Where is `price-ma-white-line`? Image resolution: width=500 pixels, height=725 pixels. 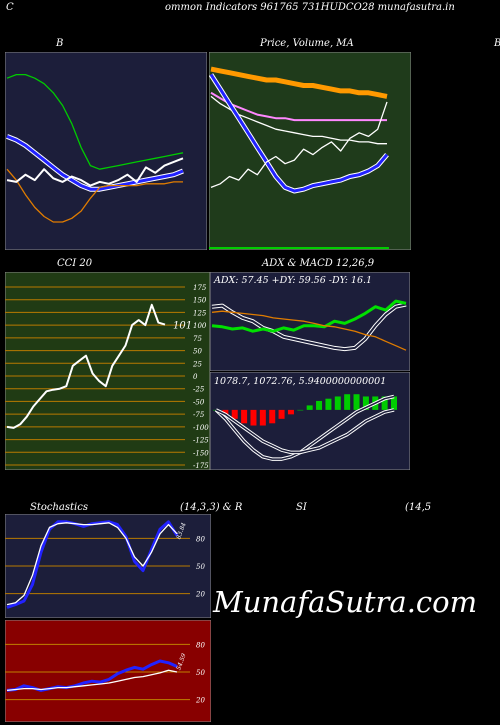 price-ma-white-line is located at coordinates (298, 120).